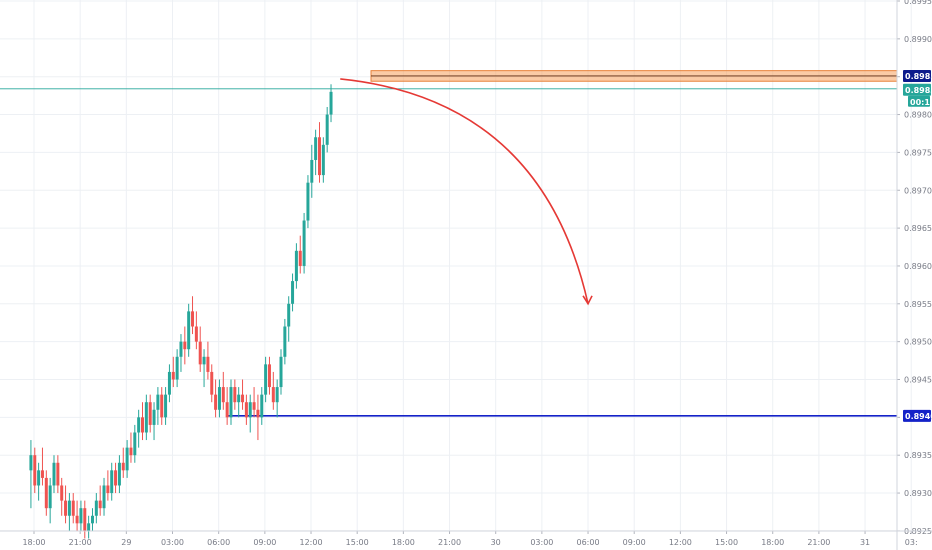 Image resolution: width=932 pixels, height=550 pixels. Describe the element at coordinates (449, 542) in the screenshot. I see `x-tick-label: 21:00` at that location.